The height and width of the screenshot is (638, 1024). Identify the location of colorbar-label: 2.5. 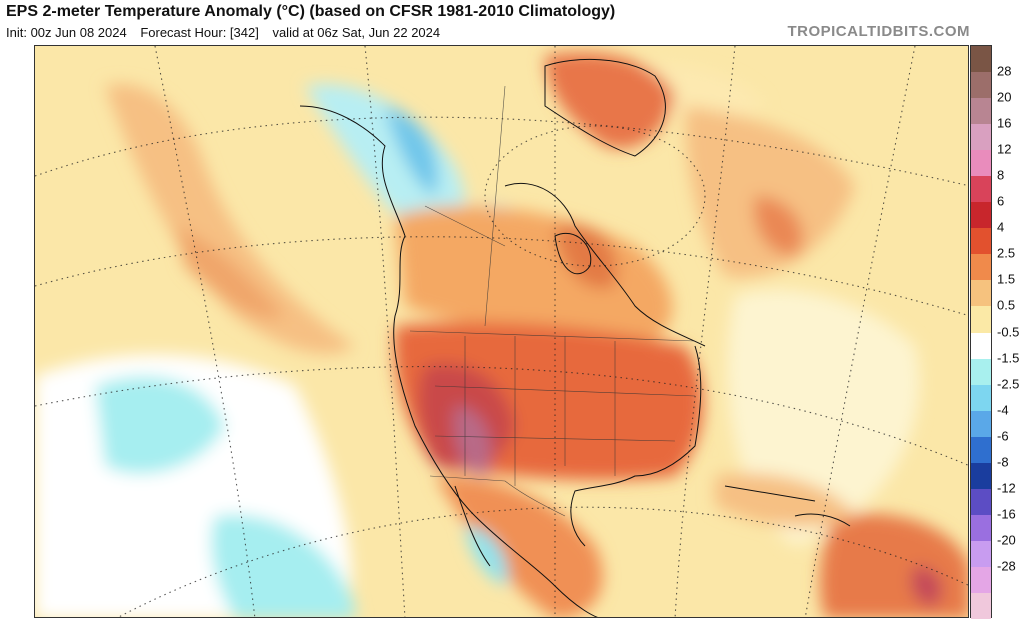
(1006, 253).